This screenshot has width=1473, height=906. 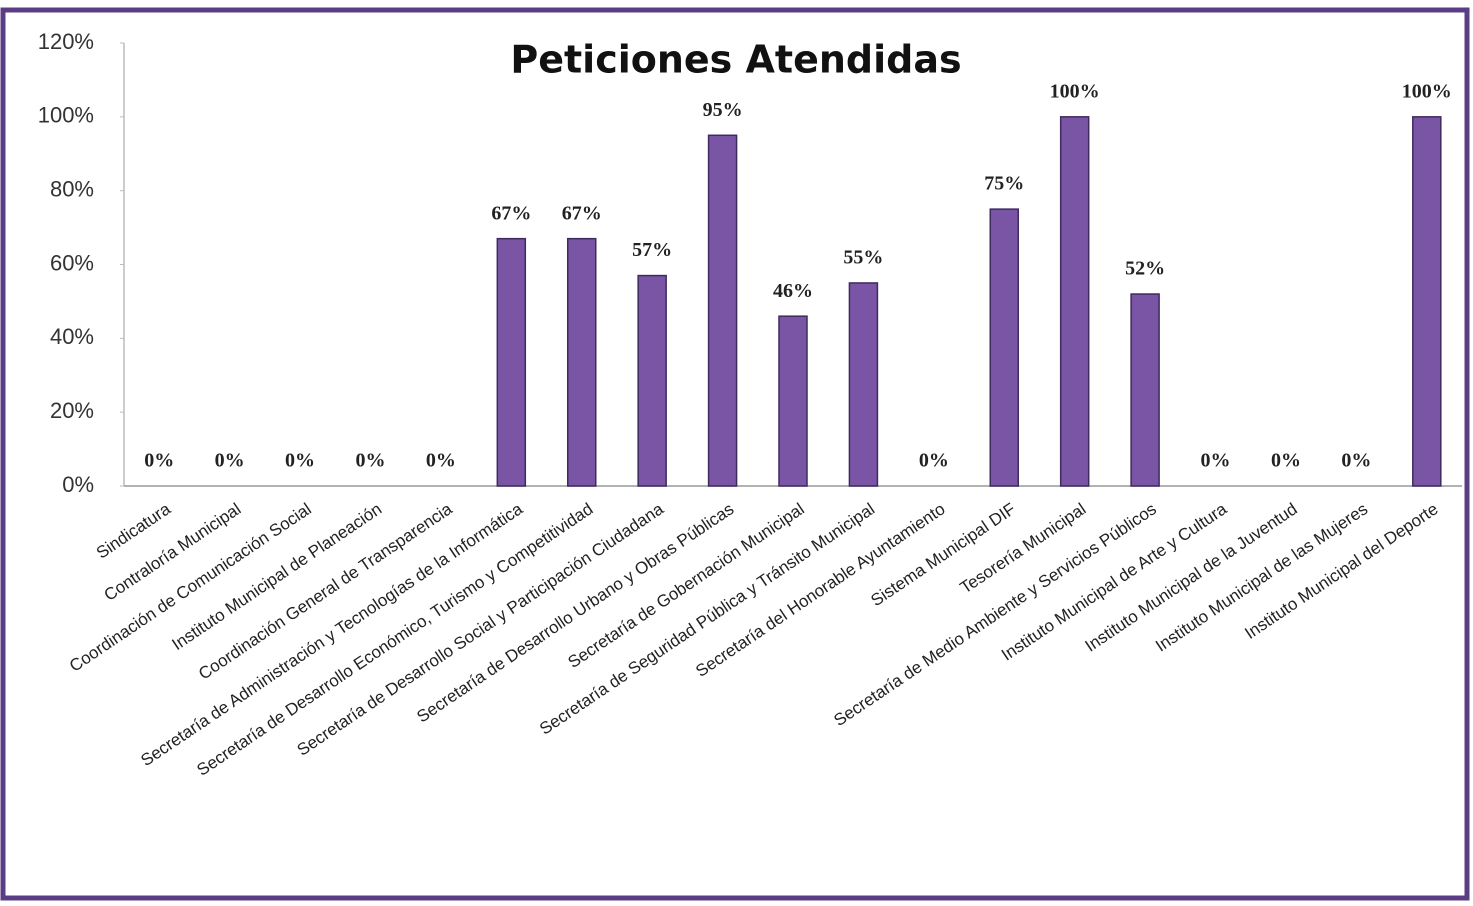 I want to click on value-label: 75%, so click(x=1004, y=184).